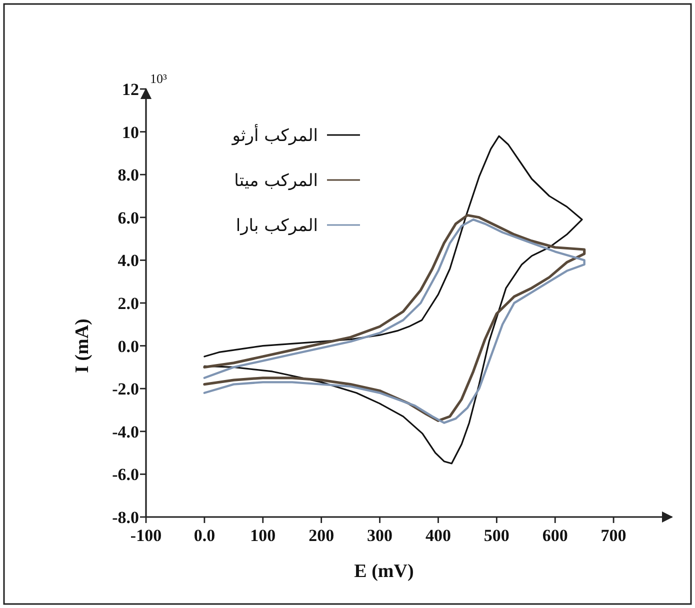 The image size is (695, 608). What do you see at coordinates (128, 346) in the screenshot?
I see `y-tick-label: 0.0` at bounding box center [128, 346].